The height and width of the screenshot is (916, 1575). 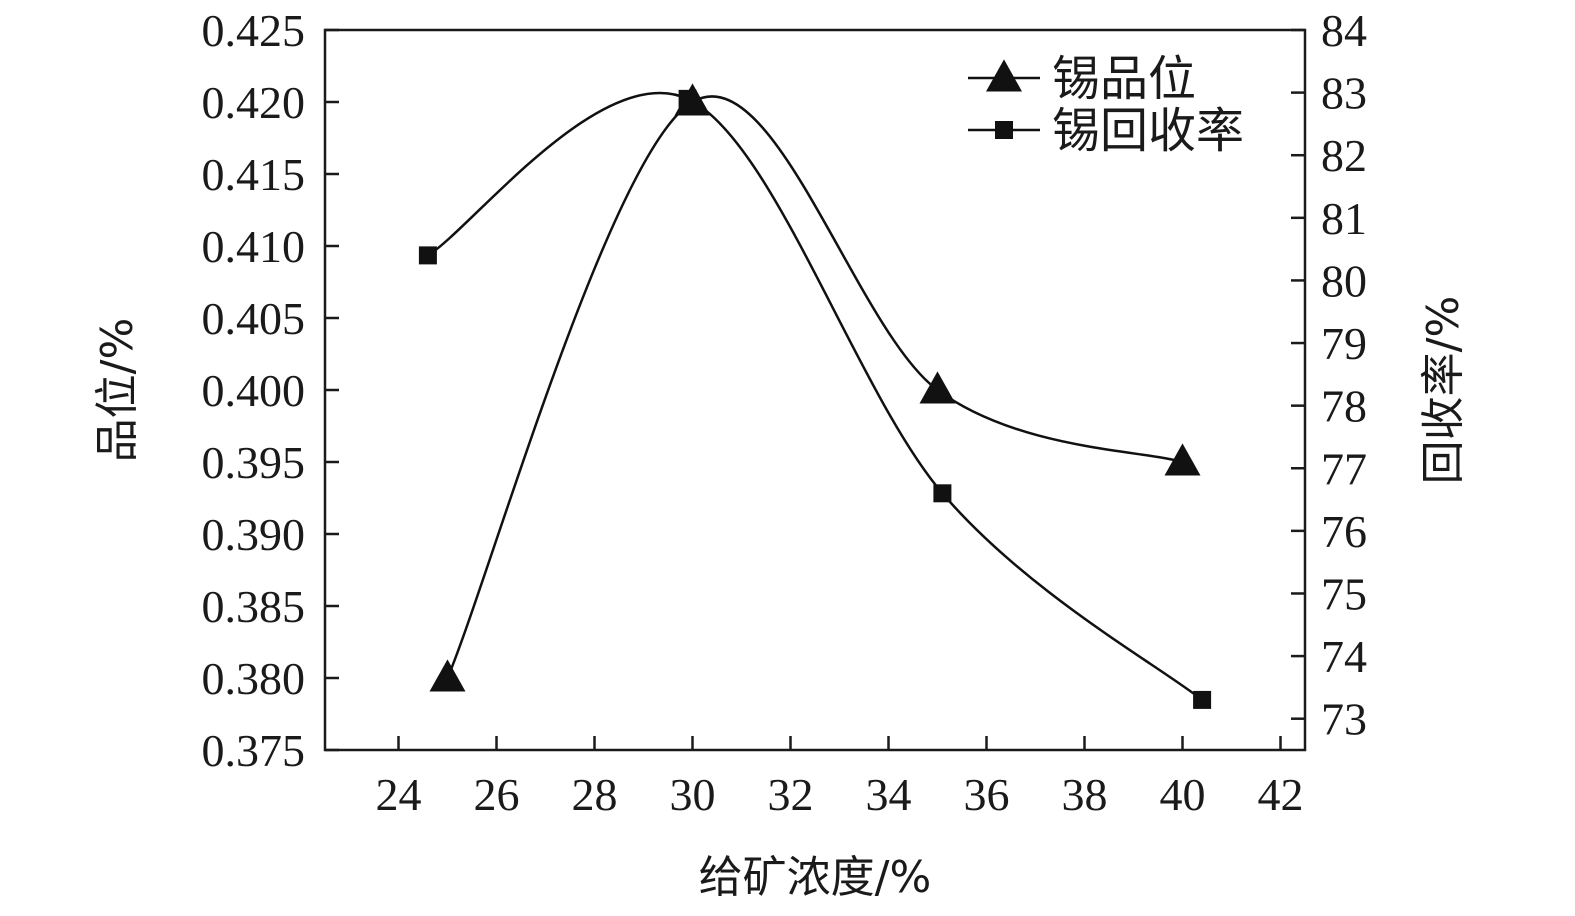 What do you see at coordinates (1344, 531) in the screenshot?
I see `y-right-tick-label: 76` at bounding box center [1344, 531].